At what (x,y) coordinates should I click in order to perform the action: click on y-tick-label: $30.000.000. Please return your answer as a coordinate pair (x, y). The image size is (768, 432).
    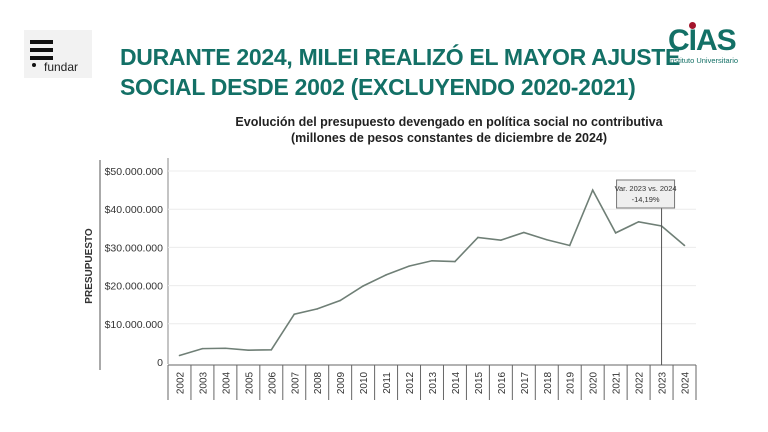
    Looking at the image, I should click on (134, 248).